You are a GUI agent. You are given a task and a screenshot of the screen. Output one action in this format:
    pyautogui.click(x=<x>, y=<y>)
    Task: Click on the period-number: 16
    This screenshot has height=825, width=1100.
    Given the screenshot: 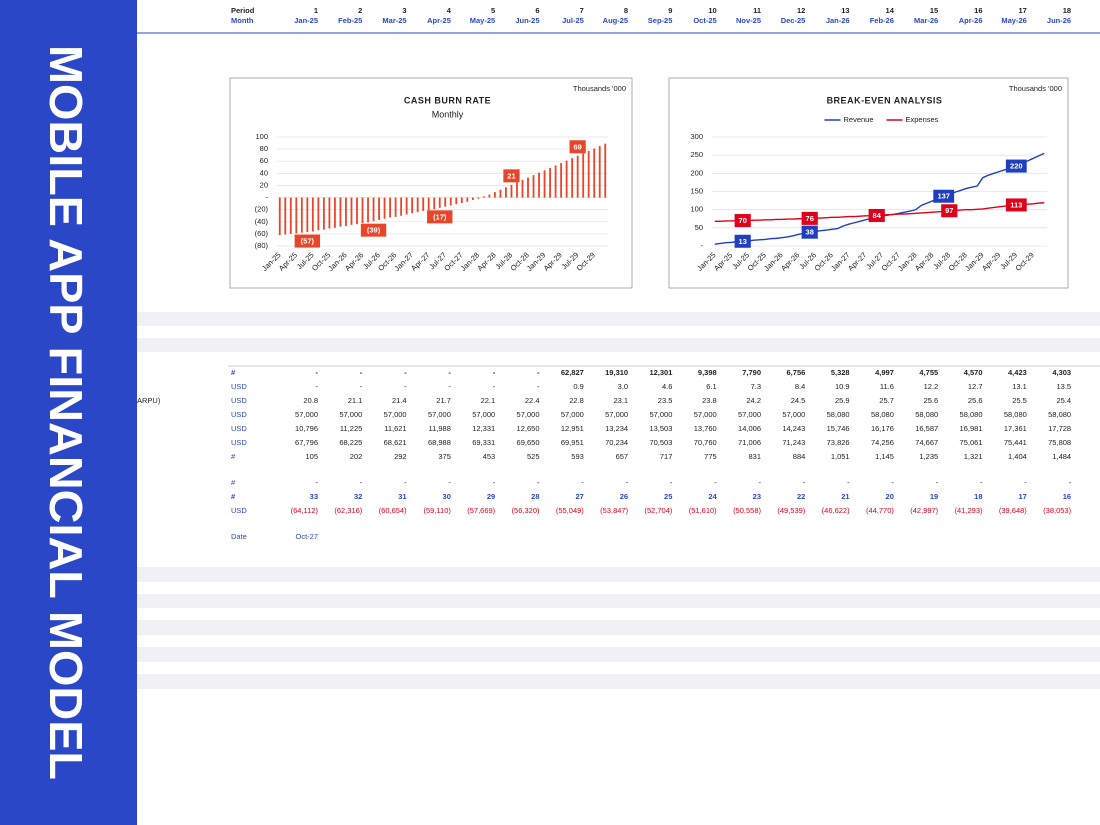 What is the action you would take?
    pyautogui.click(x=978, y=10)
    